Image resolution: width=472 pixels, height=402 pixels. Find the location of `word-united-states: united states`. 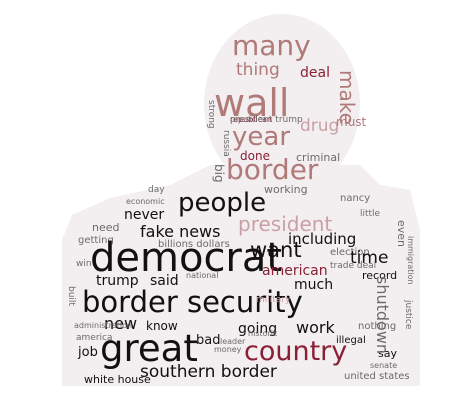

word-united-states: united states is located at coordinates (377, 376).